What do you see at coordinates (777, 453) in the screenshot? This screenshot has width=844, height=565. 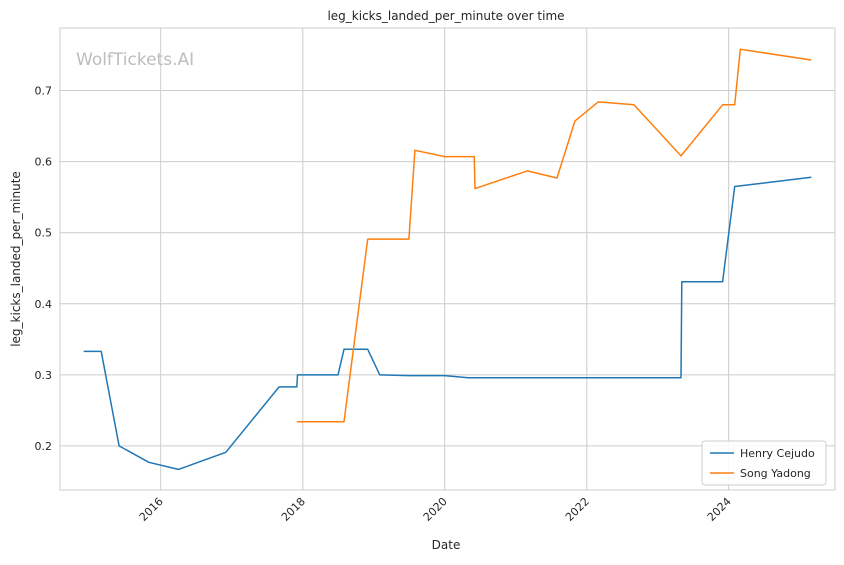 I see `legend-label: Henry Cejudo` at bounding box center [777, 453].